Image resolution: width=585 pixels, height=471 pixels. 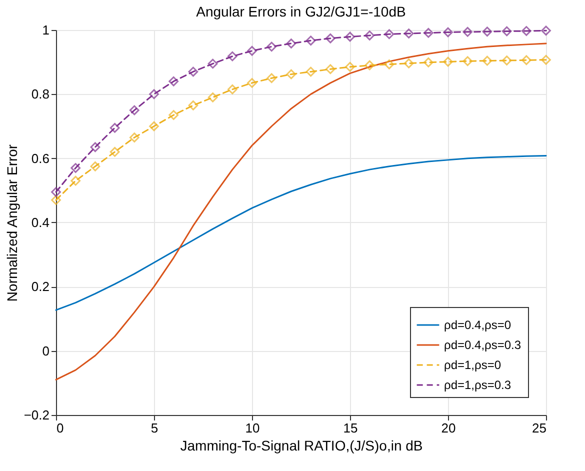 I want to click on chart-title: Angular Errors in GJ2/GJ1=-10dB, so click(x=301, y=11).